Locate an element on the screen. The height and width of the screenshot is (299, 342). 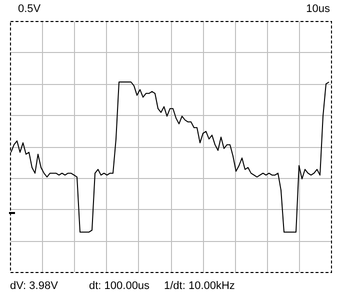
text: 1/dt: 10.00kHz is located at coordinates (199, 286).